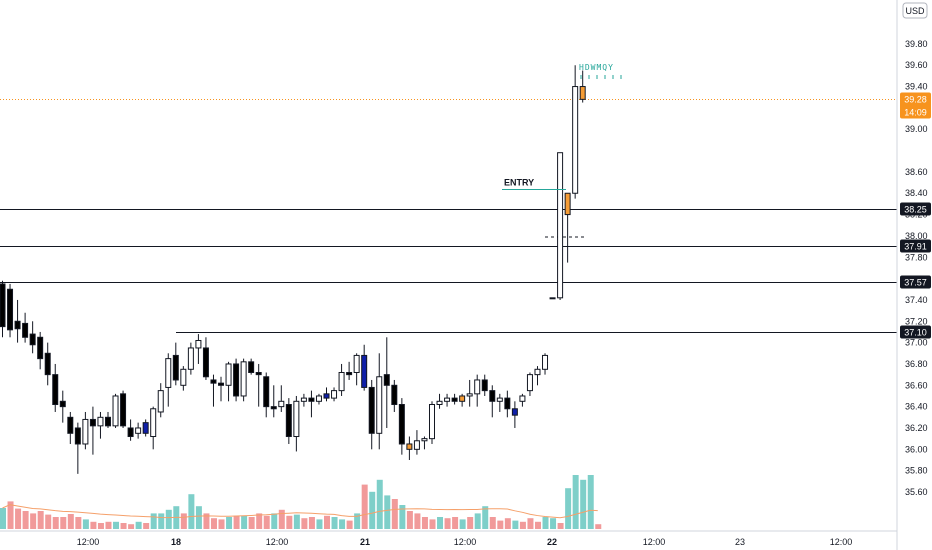  I want to click on level-price-tag, so click(915, 282).